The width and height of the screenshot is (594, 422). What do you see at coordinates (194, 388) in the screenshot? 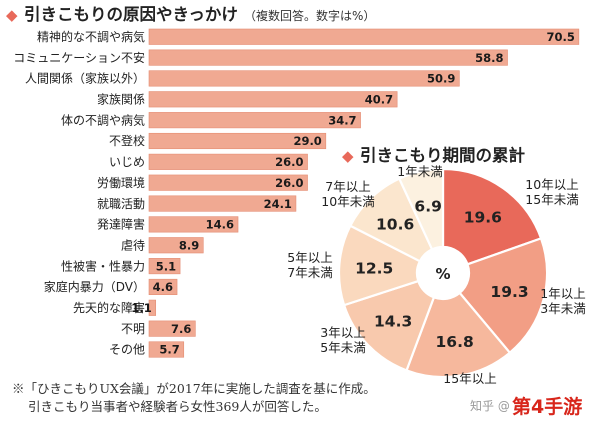
I see `footnote-line-1: ※「ひきこもりUX会議」が2017年に実施した調査を基に作成。` at bounding box center [194, 388].